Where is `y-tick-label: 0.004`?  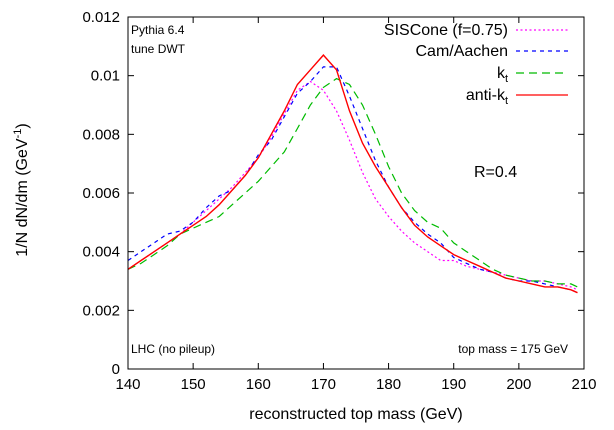
y-tick-label: 0.004 is located at coordinates (101, 252).